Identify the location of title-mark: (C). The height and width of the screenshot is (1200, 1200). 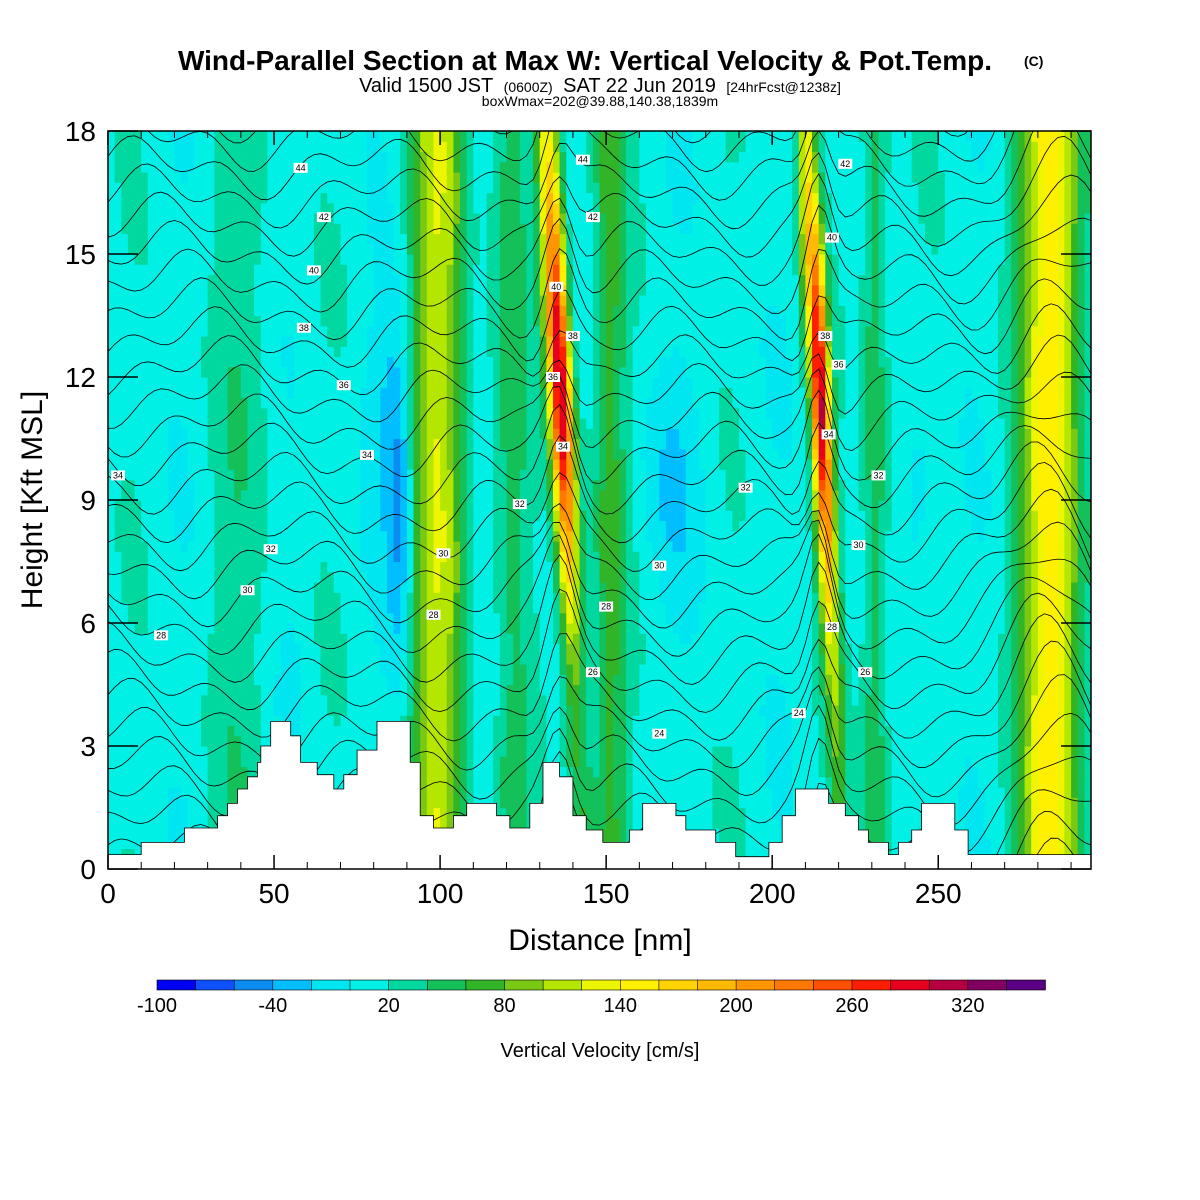
(1033, 61).